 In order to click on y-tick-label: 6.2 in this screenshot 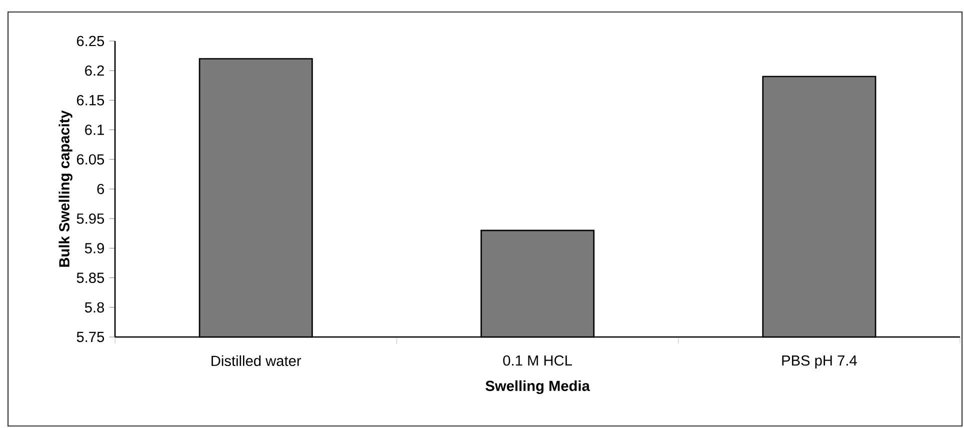, I will do `click(94, 70)`.